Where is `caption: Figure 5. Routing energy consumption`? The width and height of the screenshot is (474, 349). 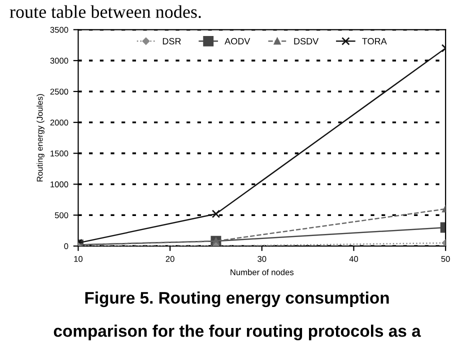
caption: Figure 5. Routing energy consumption is located at coordinates (237, 300).